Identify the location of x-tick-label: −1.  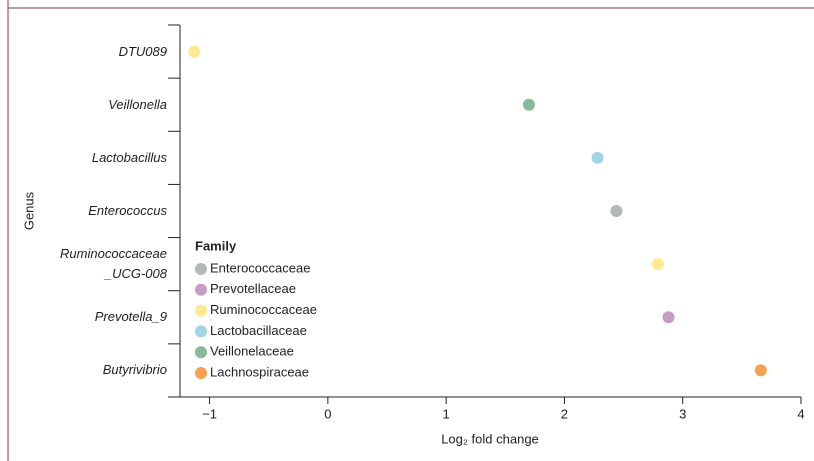
(209, 413).